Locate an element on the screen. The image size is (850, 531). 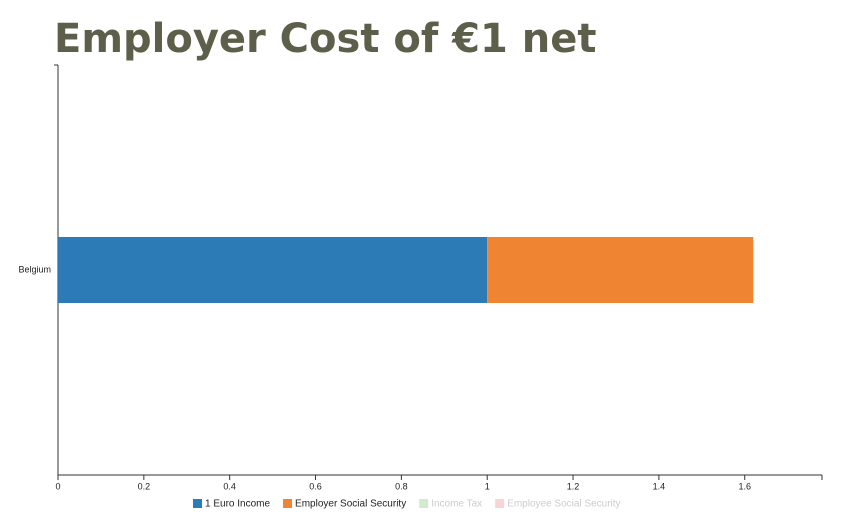
x-tick-label: 0.4 is located at coordinates (229, 486).